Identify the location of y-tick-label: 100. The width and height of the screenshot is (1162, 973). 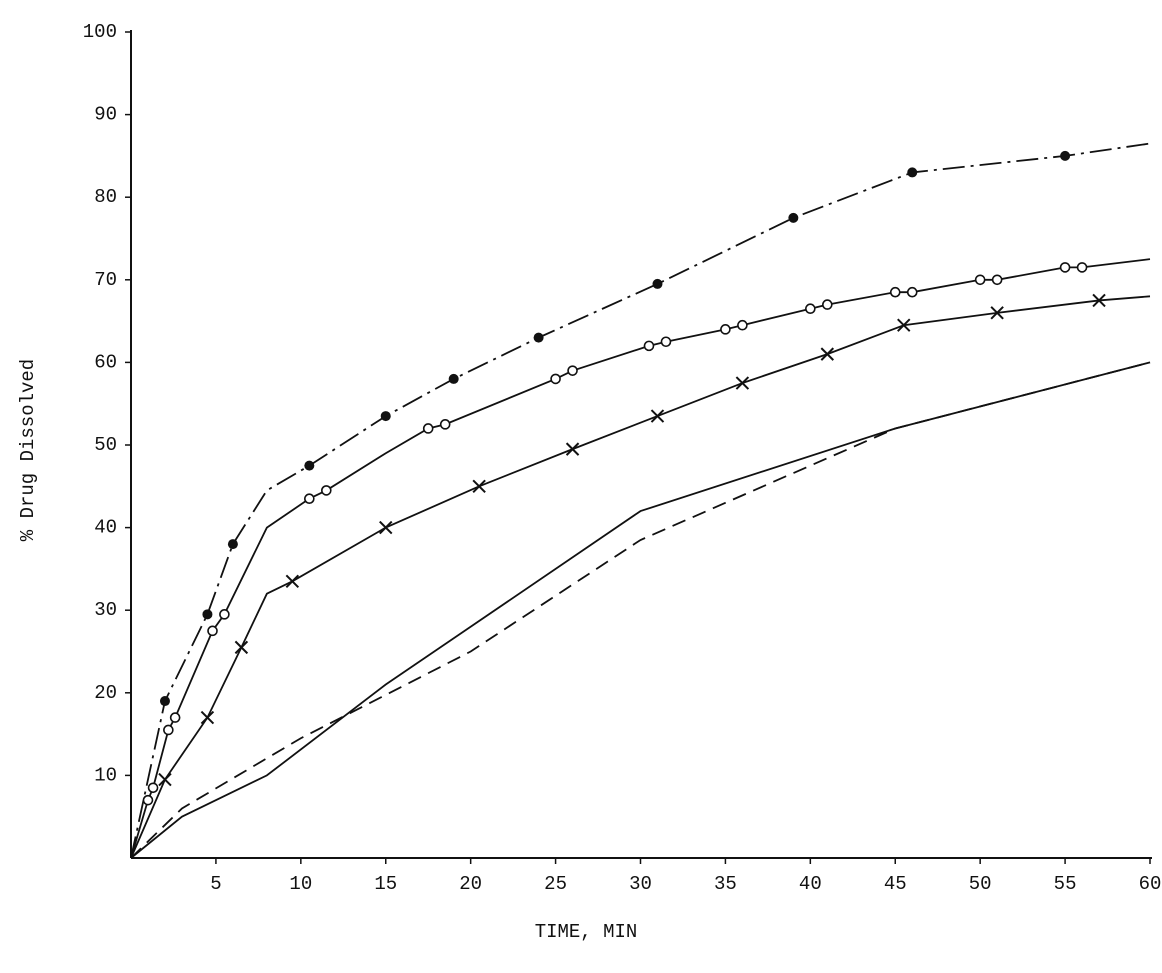
(100, 32).